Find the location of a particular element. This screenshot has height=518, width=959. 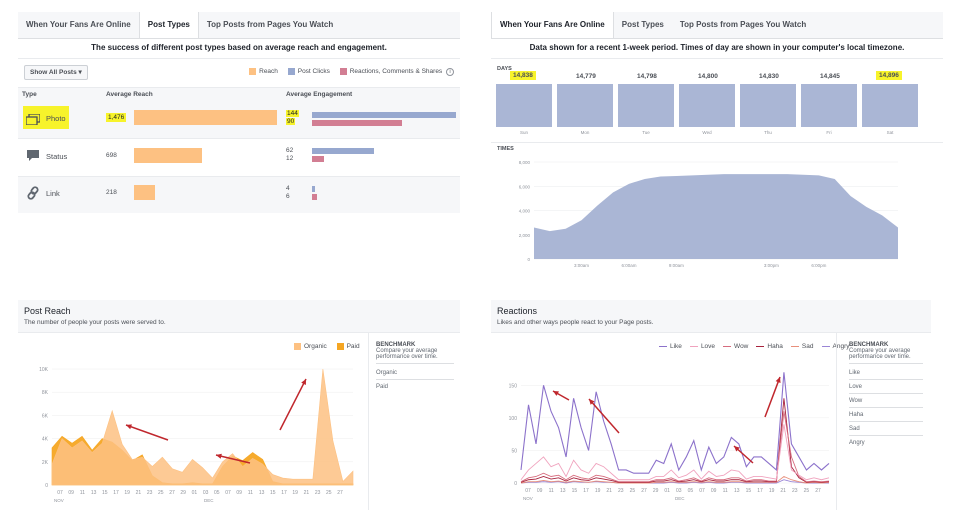

month-label: DEC is located at coordinates (680, 498).